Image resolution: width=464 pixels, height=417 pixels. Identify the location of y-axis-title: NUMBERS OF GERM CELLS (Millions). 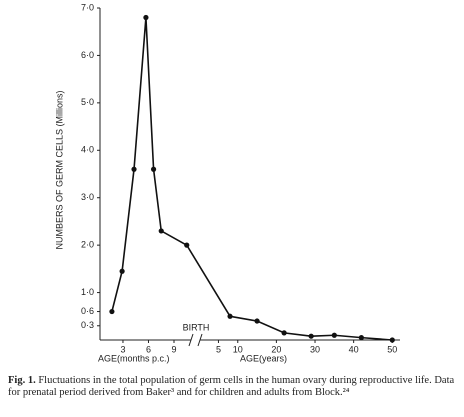
(59, 169).